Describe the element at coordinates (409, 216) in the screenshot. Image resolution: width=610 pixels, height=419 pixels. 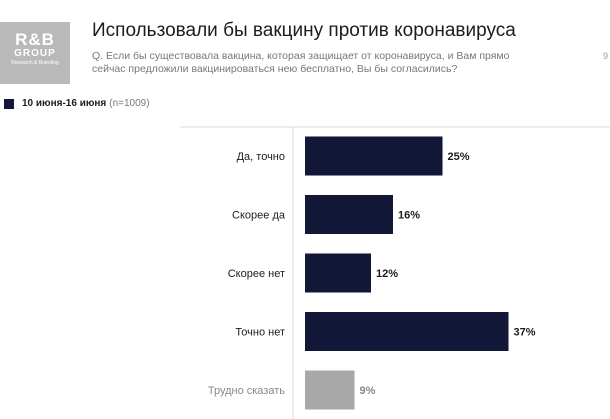
I see `value-label: 16%` at that location.